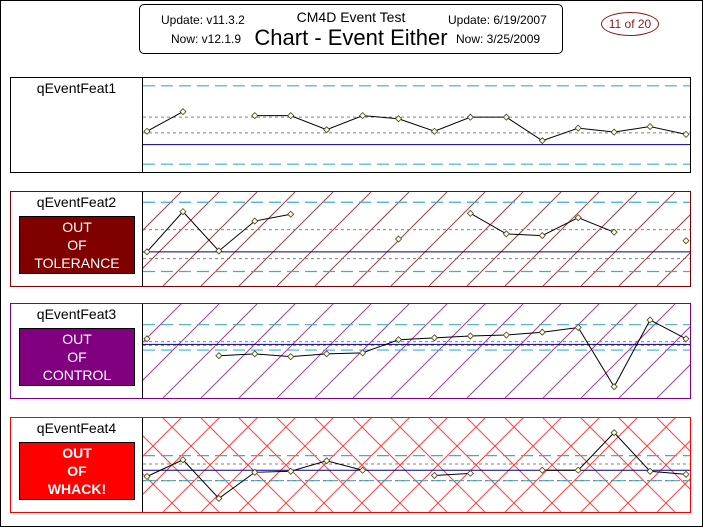 The image size is (703, 527). Describe the element at coordinates (76, 428) in the screenshot. I see `feature-name: qEventFeat4` at that location.